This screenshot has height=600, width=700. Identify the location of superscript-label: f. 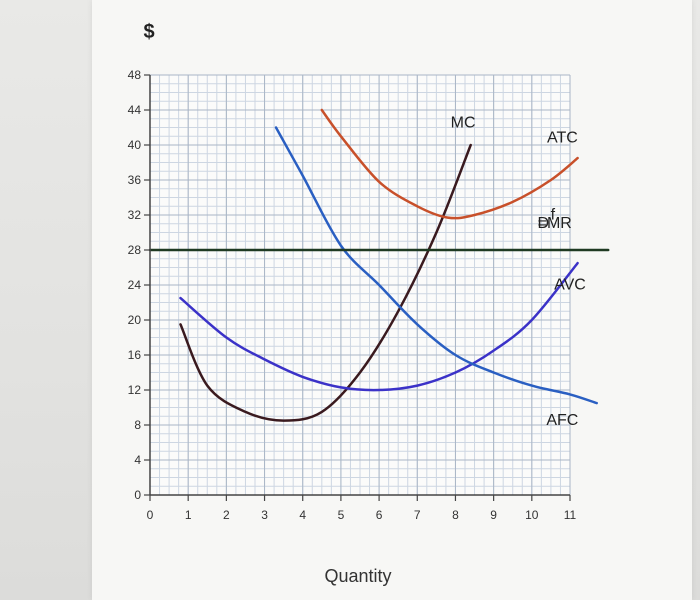
(553, 214).